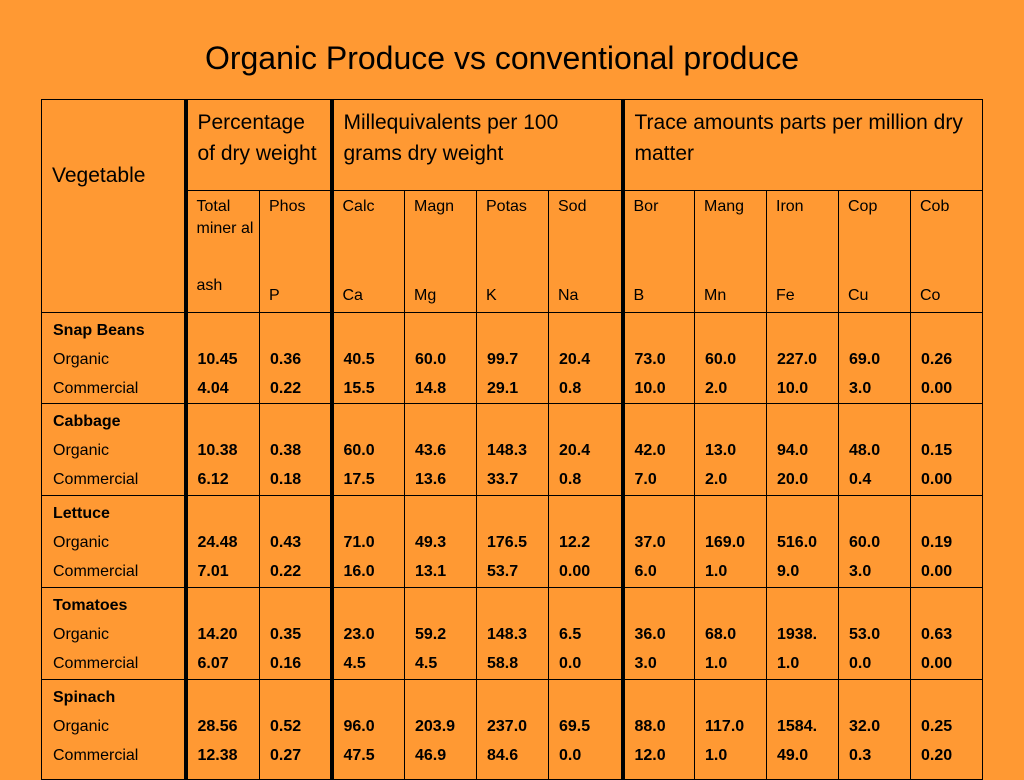 The image size is (1024, 780). Describe the element at coordinates (725, 726) in the screenshot. I see `organic-value: 117.0` at that location.